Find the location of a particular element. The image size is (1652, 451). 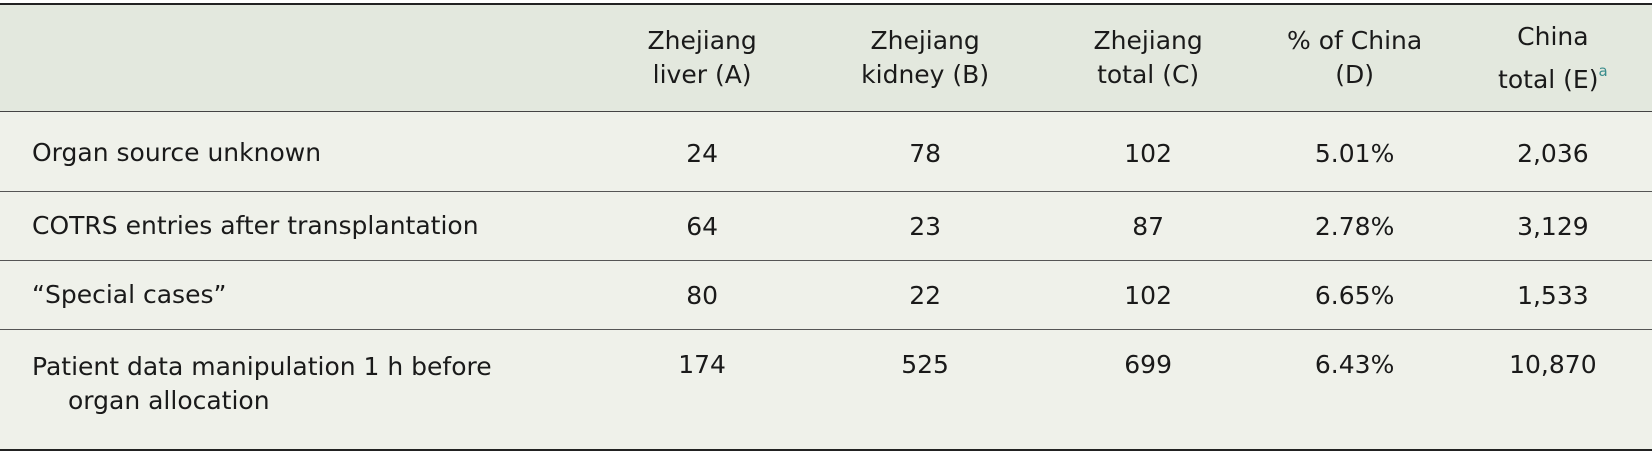

cell: 23 is located at coordinates (924, 226).